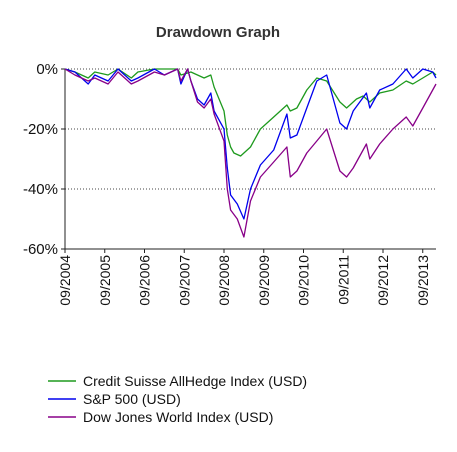  What do you see at coordinates (383, 280) in the screenshot?
I see `x-tick-label: 09/2012` at bounding box center [383, 280].